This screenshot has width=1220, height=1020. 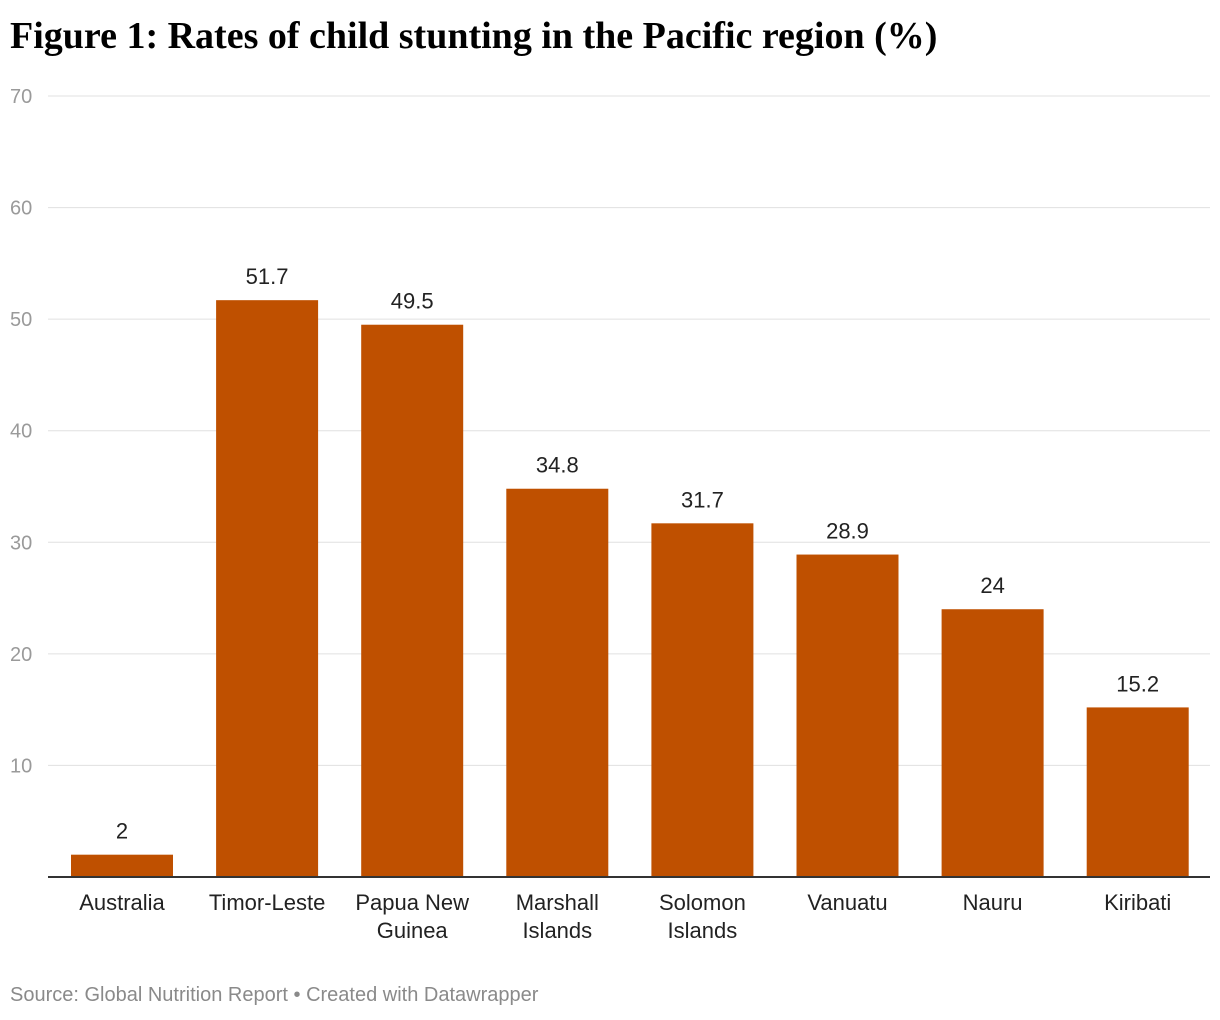 I want to click on data-label: 34.8, so click(x=557, y=465).